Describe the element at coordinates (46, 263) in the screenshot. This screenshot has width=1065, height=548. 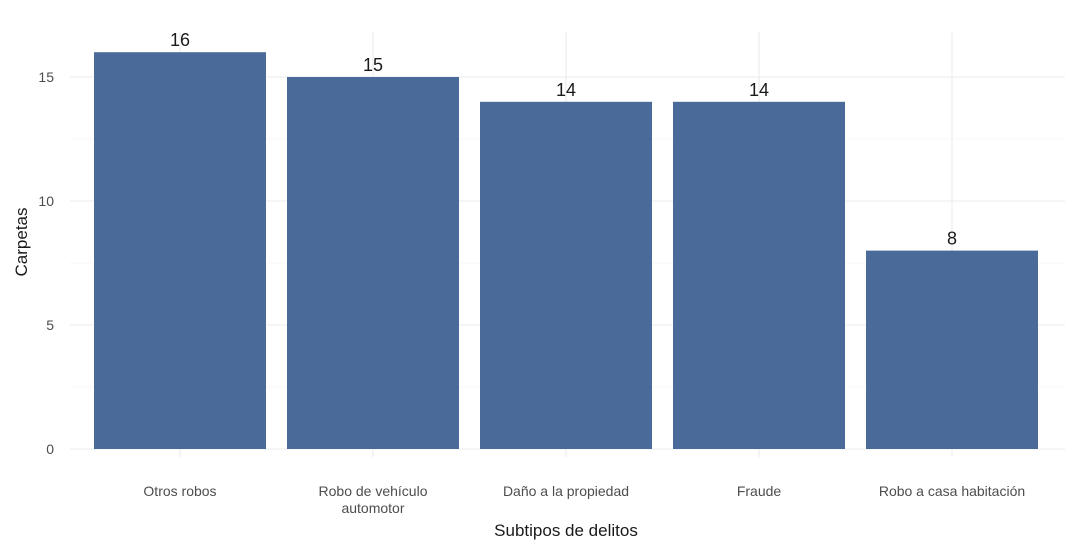
I see `y-axis-ticks: 0 5 10 15` at that location.